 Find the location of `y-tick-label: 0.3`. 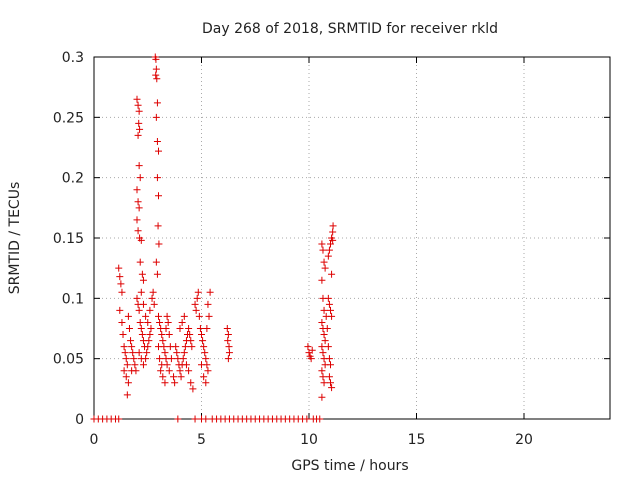

y-tick-label: 0.3 is located at coordinates (73, 58).